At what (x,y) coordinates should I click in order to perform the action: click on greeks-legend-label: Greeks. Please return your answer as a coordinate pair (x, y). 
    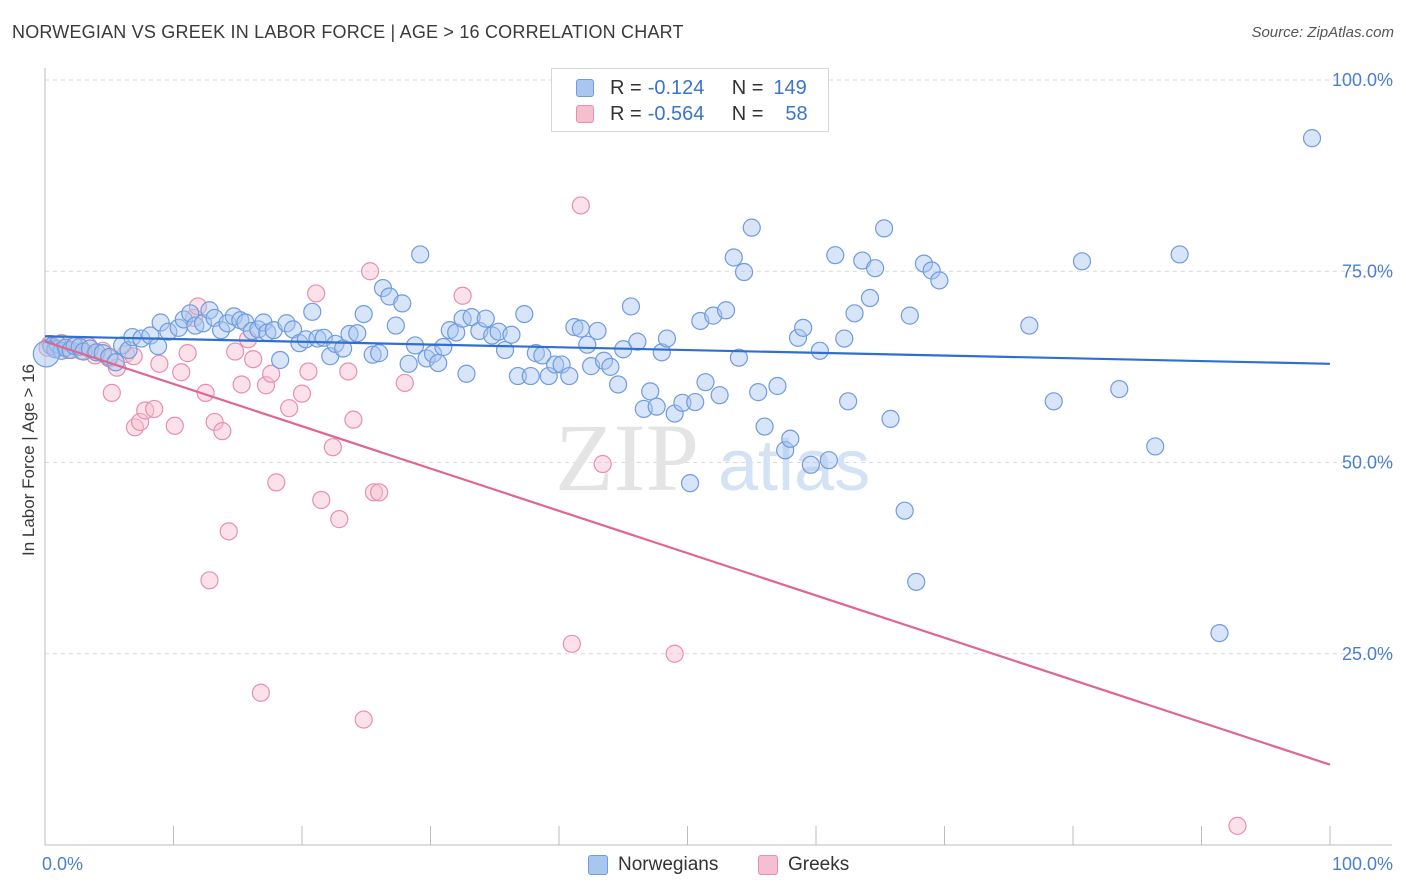
    Looking at the image, I should click on (819, 864).